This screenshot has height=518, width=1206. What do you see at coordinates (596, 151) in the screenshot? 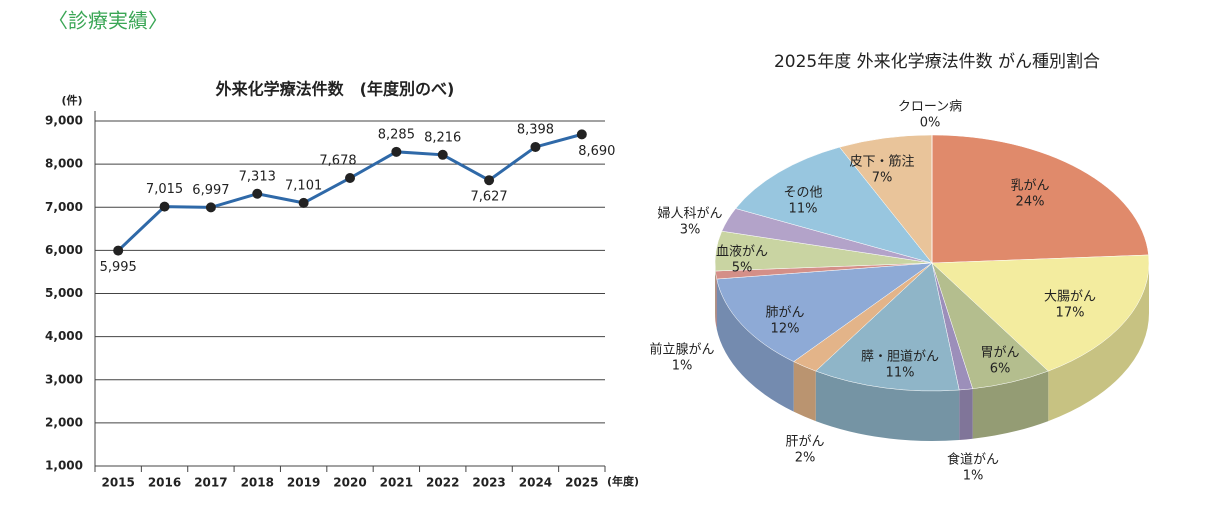
I see `value-label: 8,690` at bounding box center [596, 151].